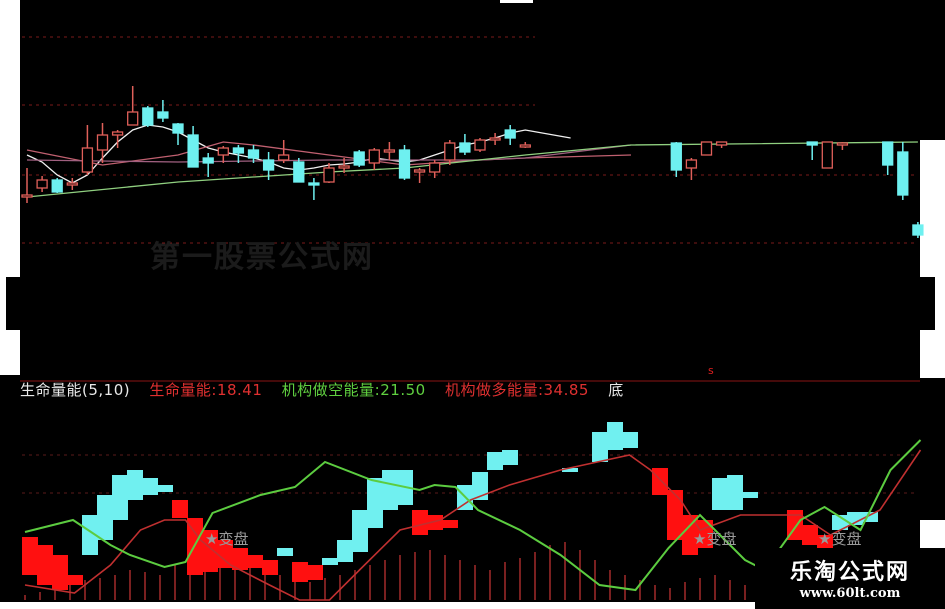  Describe the element at coordinates (262, 257) in the screenshot. I see `watermark-text: 第一股票公式网` at that location.